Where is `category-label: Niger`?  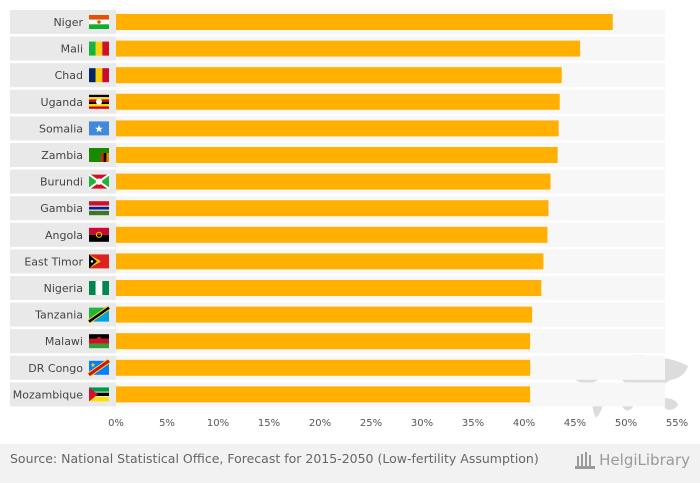 category-label: Niger is located at coordinates (68, 22).